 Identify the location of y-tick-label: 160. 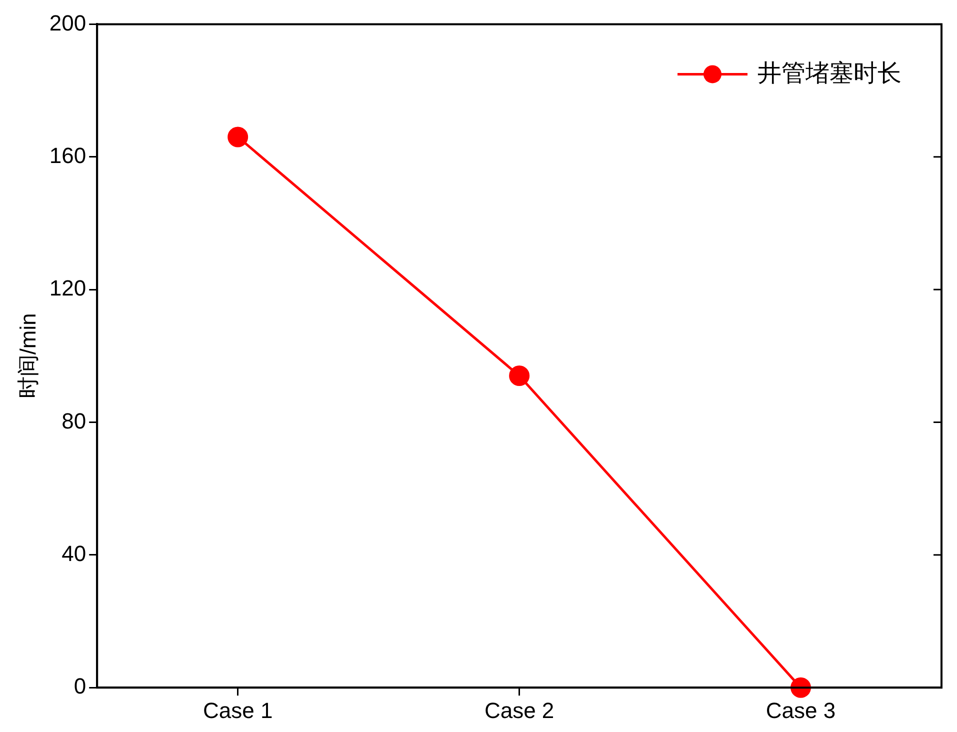
(67, 155).